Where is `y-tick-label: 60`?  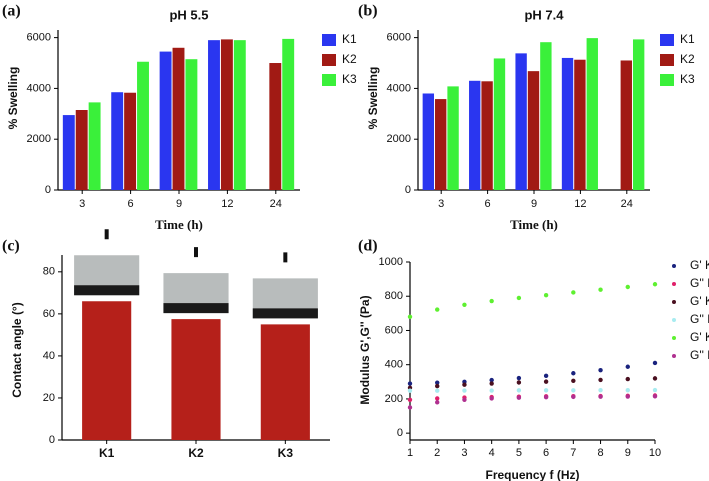
y-tick-label: 60 is located at coordinates (49, 314).